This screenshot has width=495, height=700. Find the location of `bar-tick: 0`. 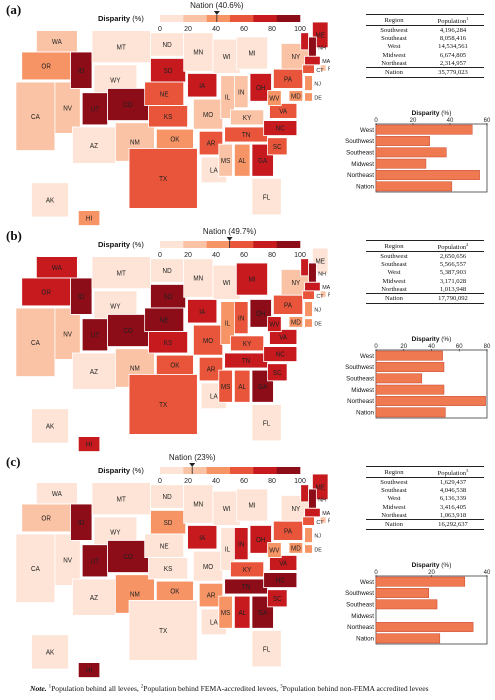

bar-tick: 0 is located at coordinates (376, 573).